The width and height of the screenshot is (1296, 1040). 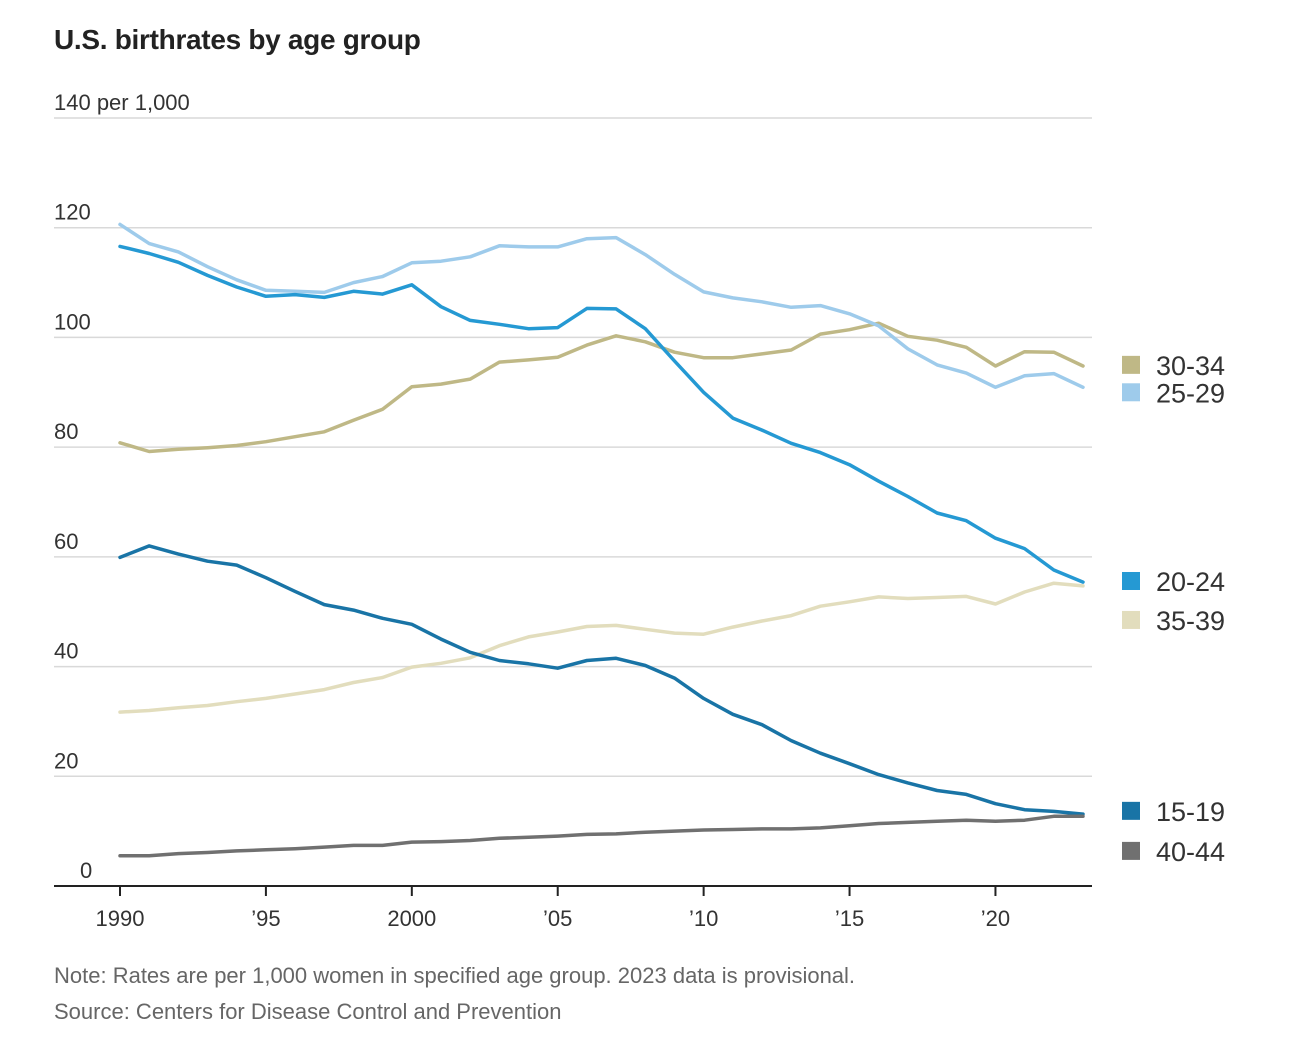 What do you see at coordinates (86, 870) in the screenshot?
I see `y-tick-label-0: 0` at bounding box center [86, 870].